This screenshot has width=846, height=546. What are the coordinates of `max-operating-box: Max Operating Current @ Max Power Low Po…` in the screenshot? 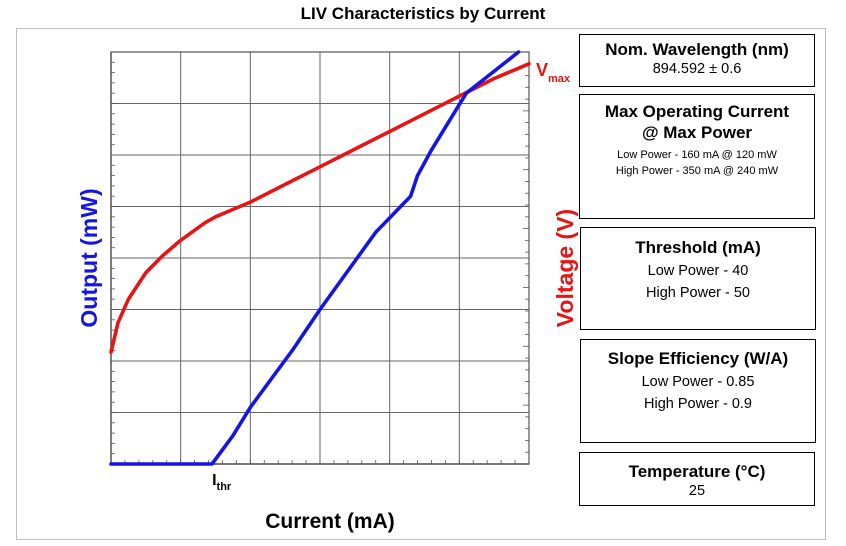 It's located at (697, 156).